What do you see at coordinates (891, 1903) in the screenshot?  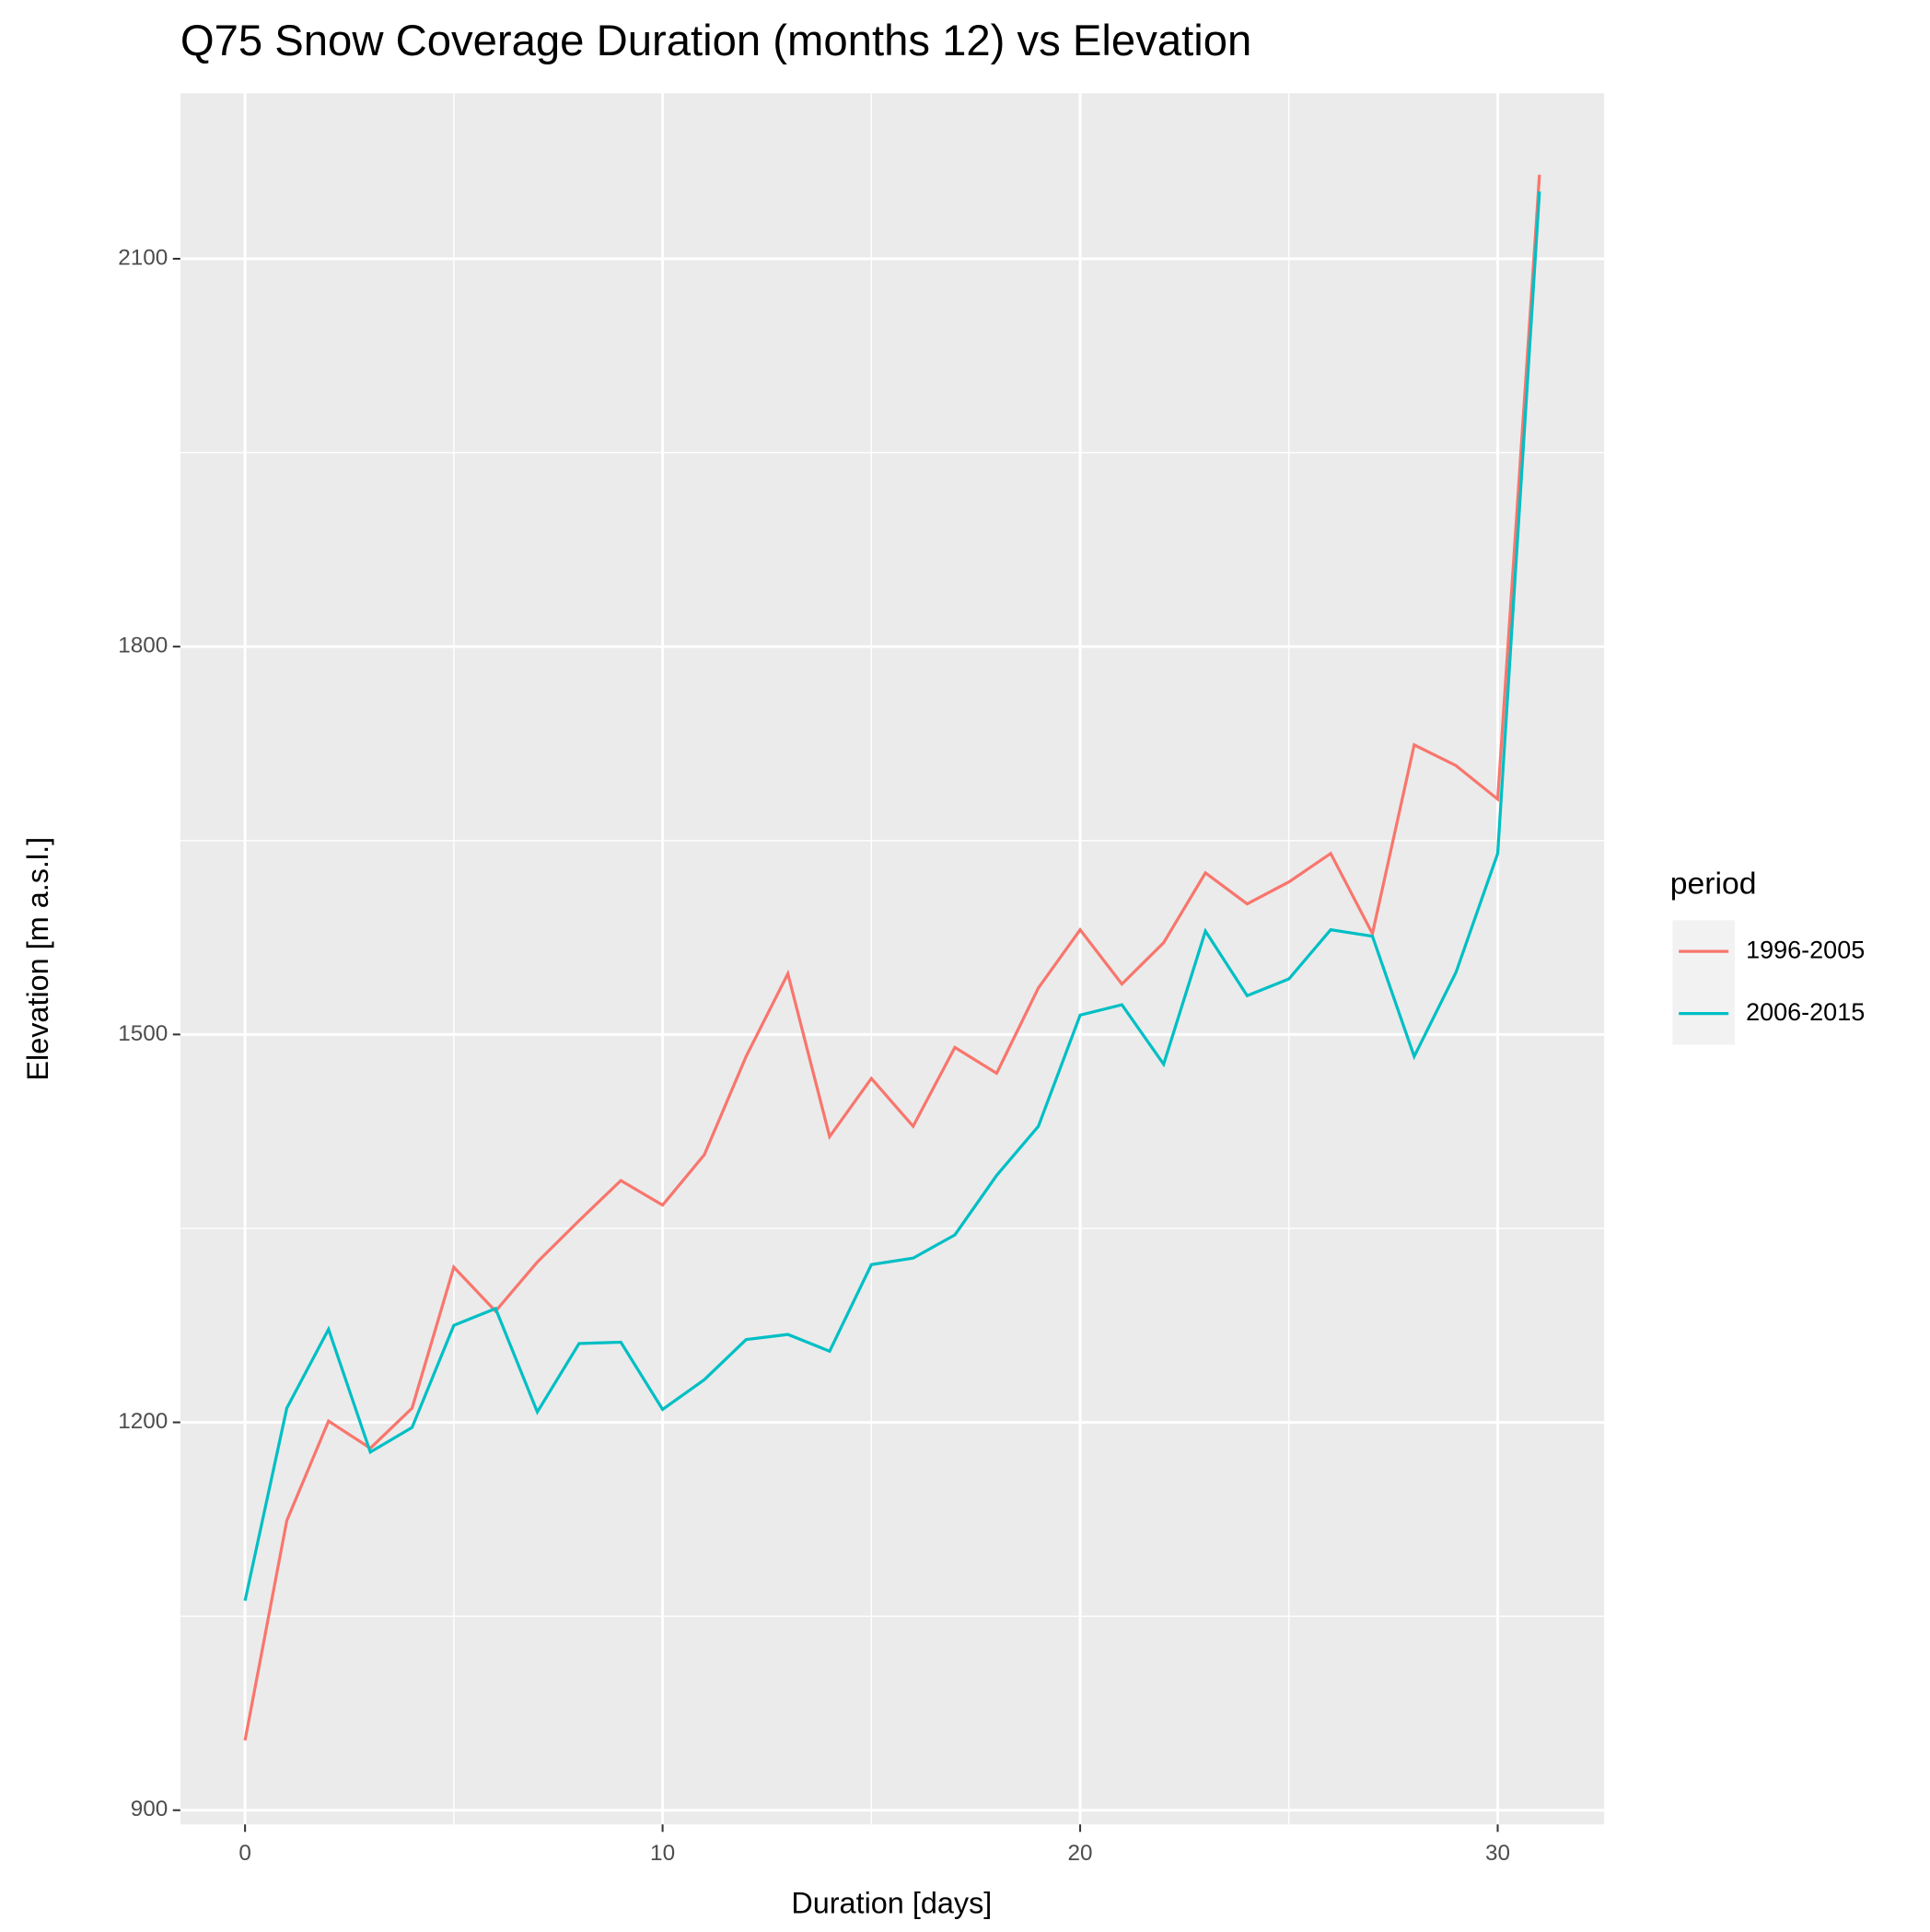 I see `x-axis-title: Duration [days]` at bounding box center [891, 1903].